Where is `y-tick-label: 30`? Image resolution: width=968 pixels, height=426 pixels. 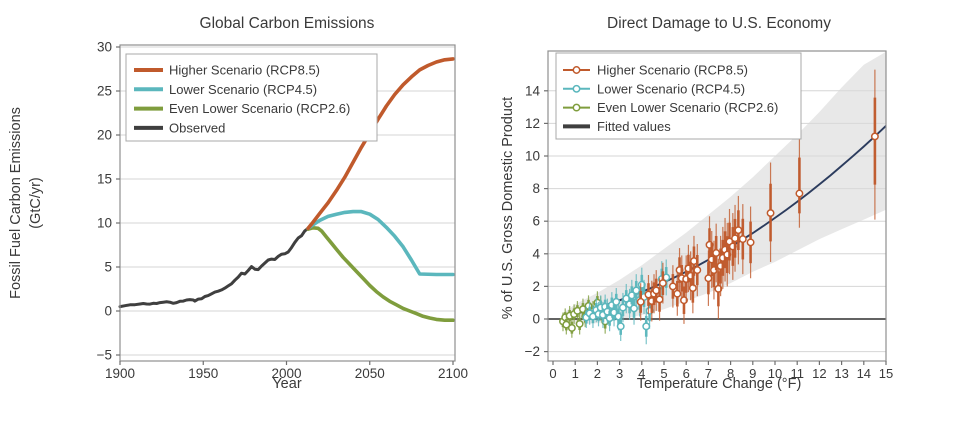
y-tick-label: 30 is located at coordinates (104, 47).